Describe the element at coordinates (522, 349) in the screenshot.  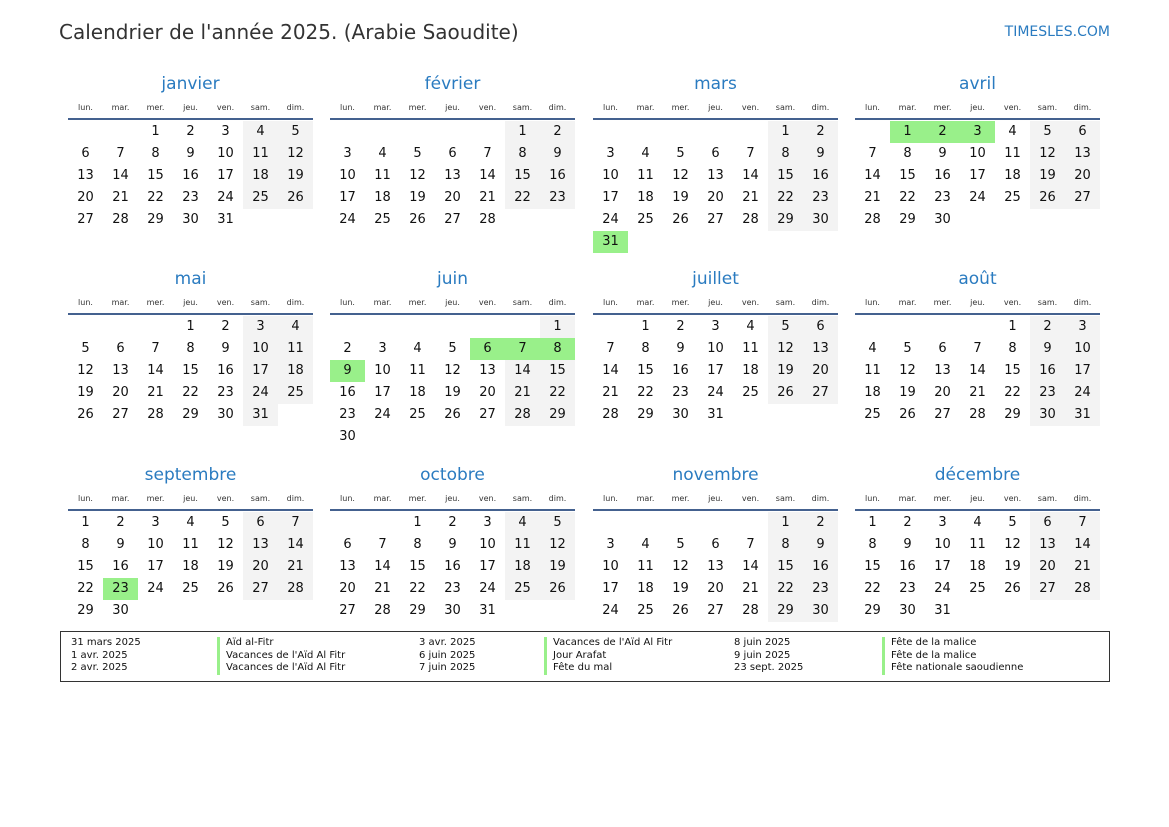
I see `holiday-day: 7` at that location.